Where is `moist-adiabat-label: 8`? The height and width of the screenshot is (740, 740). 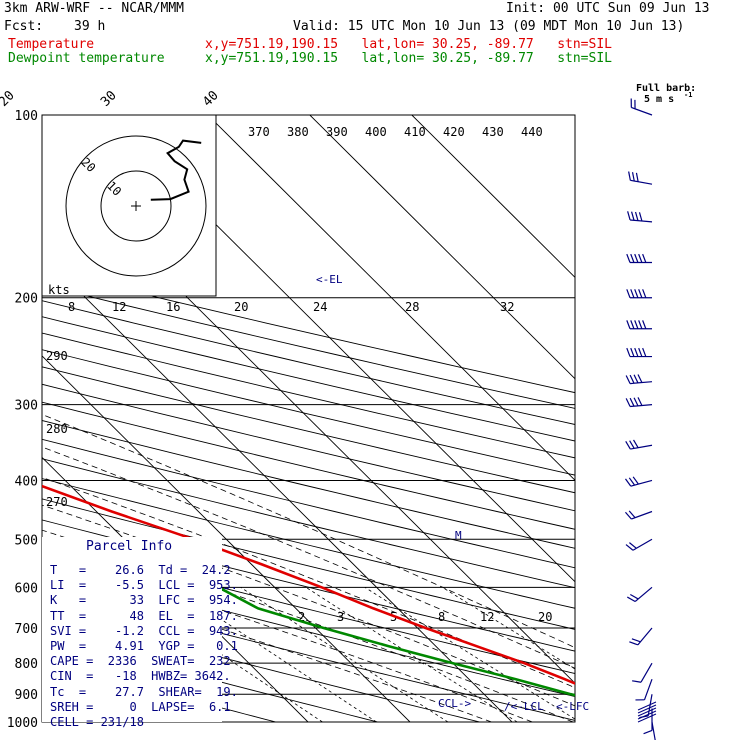
moist-adiabat-label: 8 is located at coordinates (71, 307).